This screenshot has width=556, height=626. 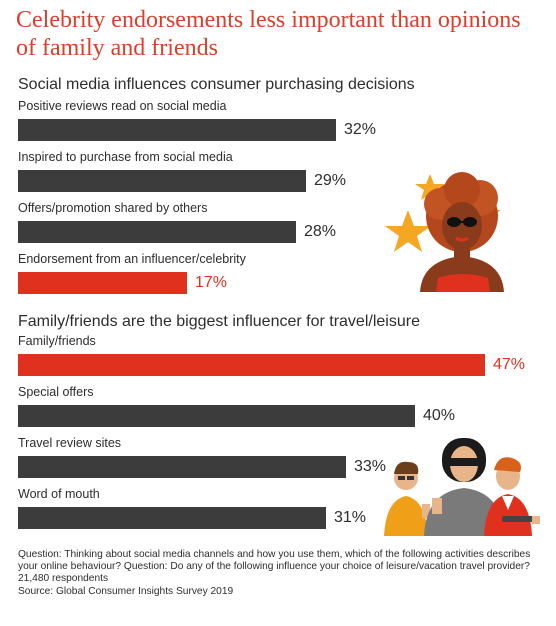 I want to click on data-label: 32%, so click(x=360, y=129).